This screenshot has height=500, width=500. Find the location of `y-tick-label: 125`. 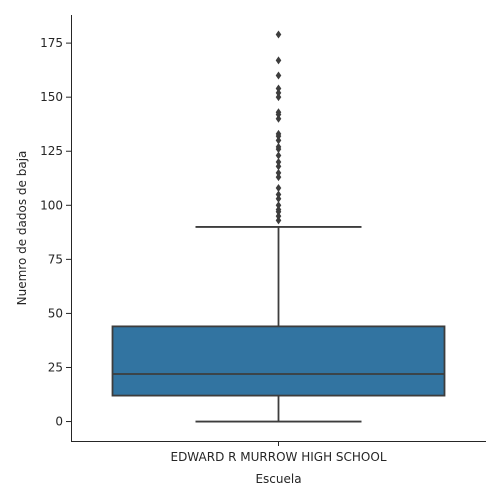

y-tick-label: 125 is located at coordinates (51, 151).